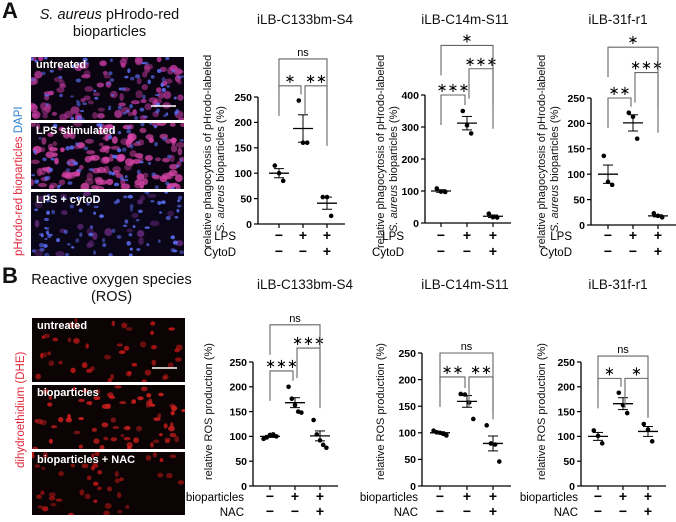 Image resolution: width=676 pixels, height=522 pixels. Describe the element at coordinates (10, 11) in the screenshot. I see `panel-letter-a: A` at that location.